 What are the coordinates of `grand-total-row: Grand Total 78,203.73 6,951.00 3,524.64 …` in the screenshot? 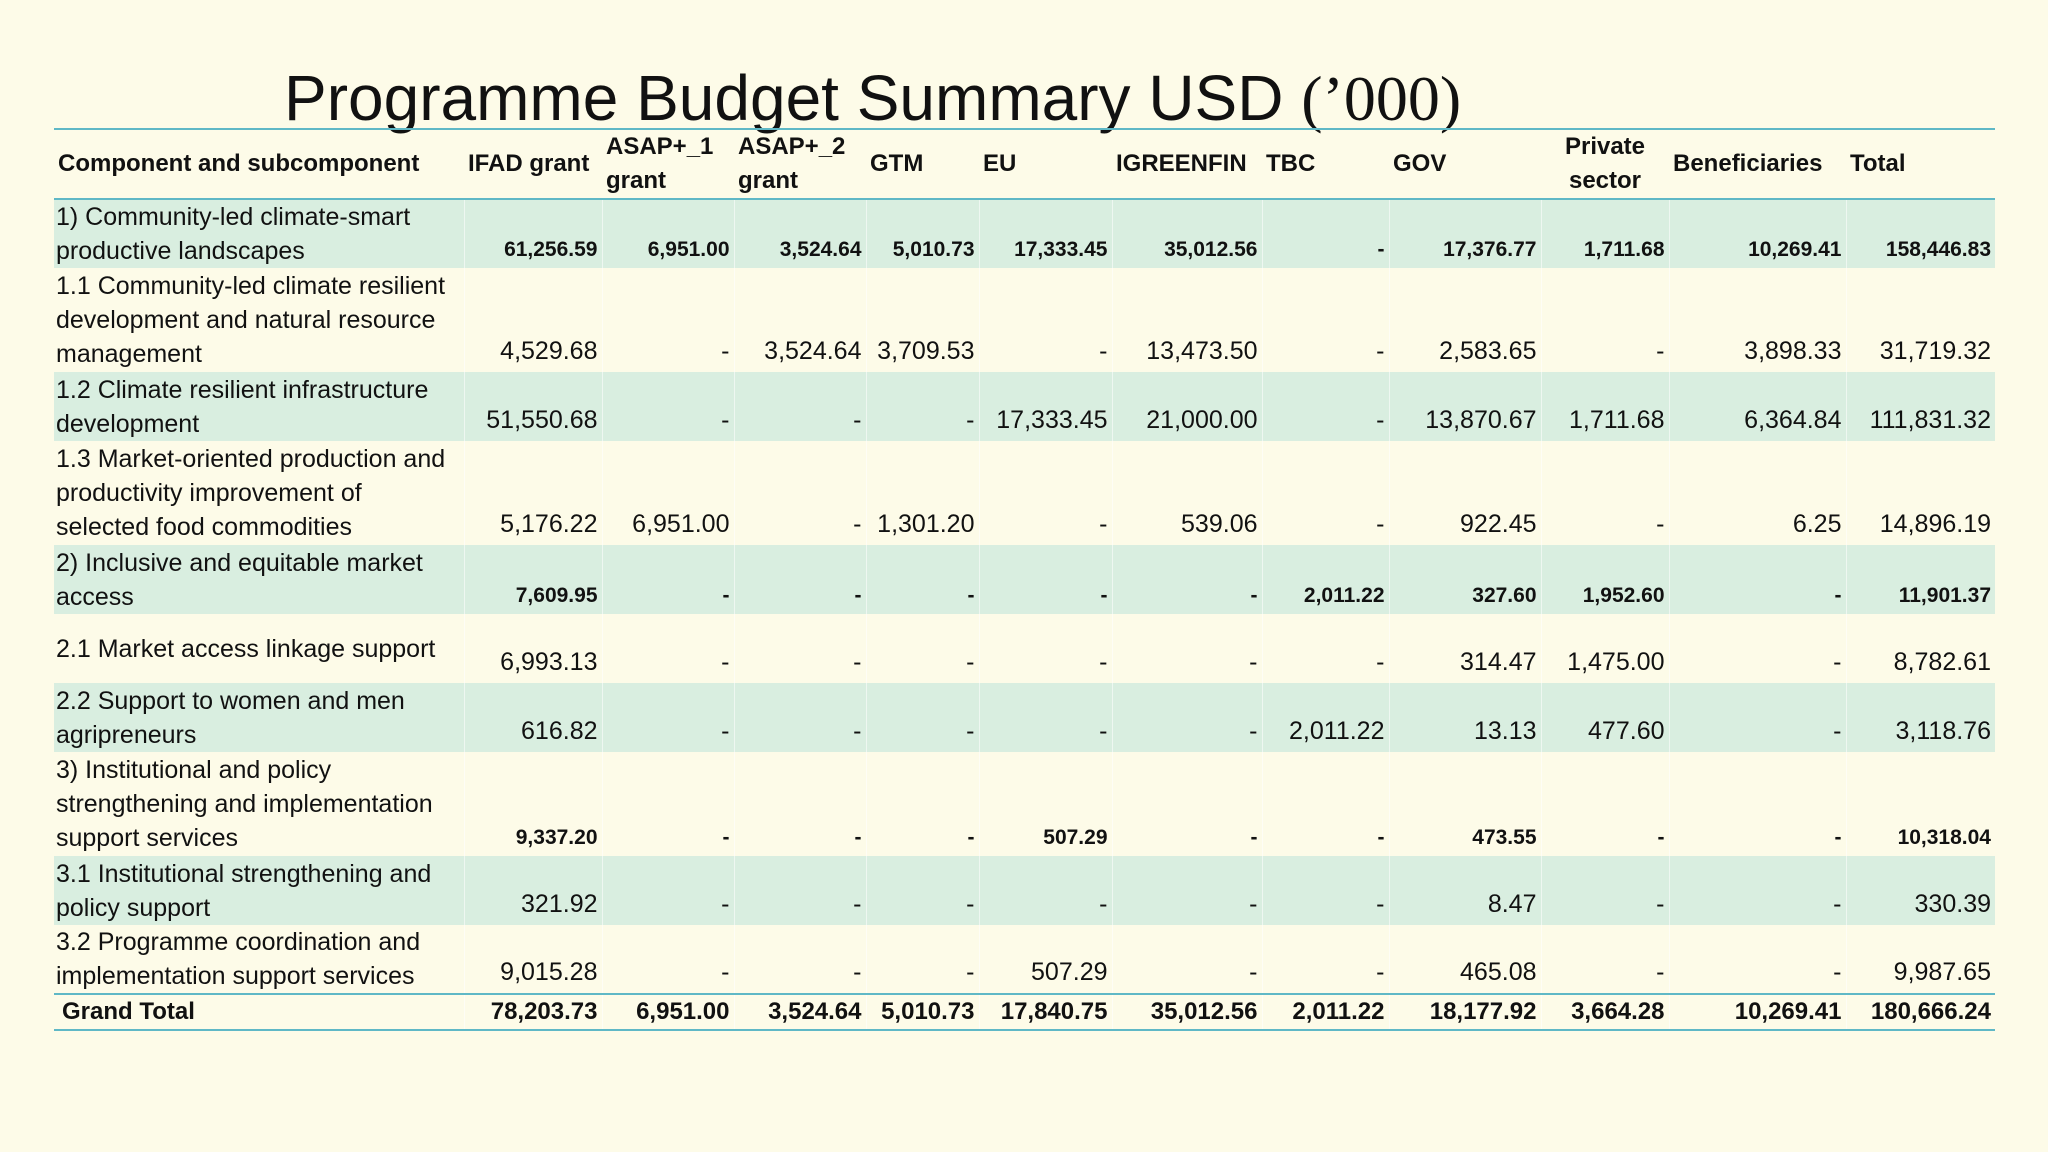 It's located at (1024, 1012).